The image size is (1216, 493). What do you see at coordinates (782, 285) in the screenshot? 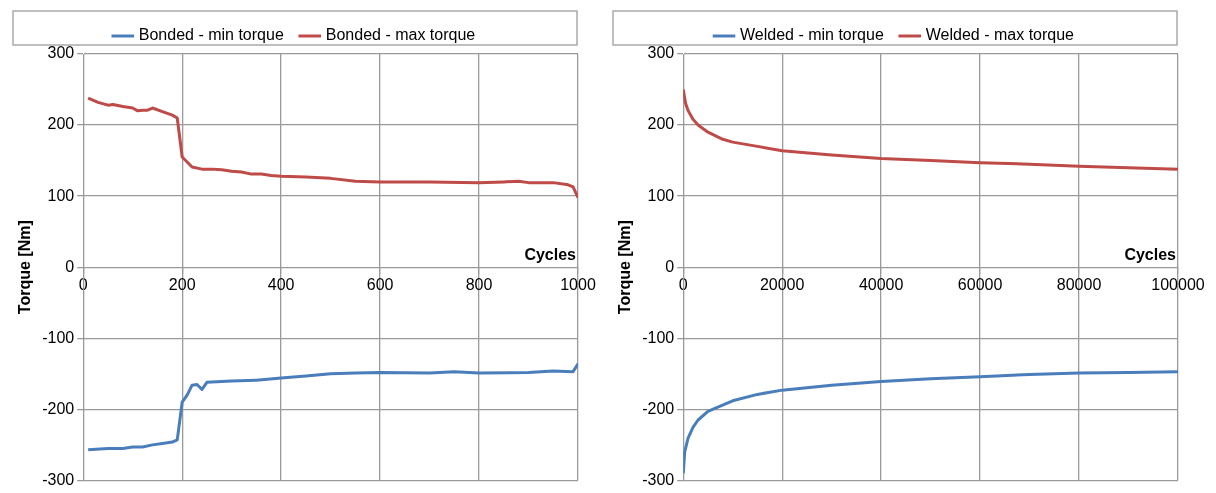
I see `x-tick-label: 20000` at bounding box center [782, 285].